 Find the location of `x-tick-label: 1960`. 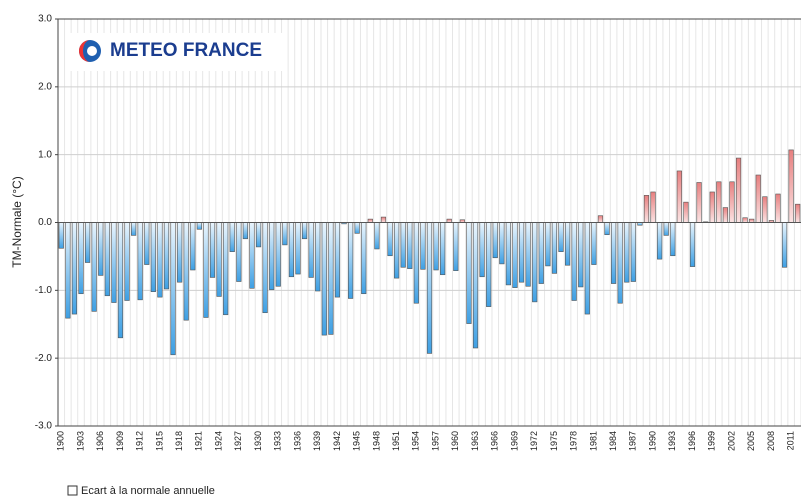

x-tick-label: 1960 is located at coordinates (455, 441).